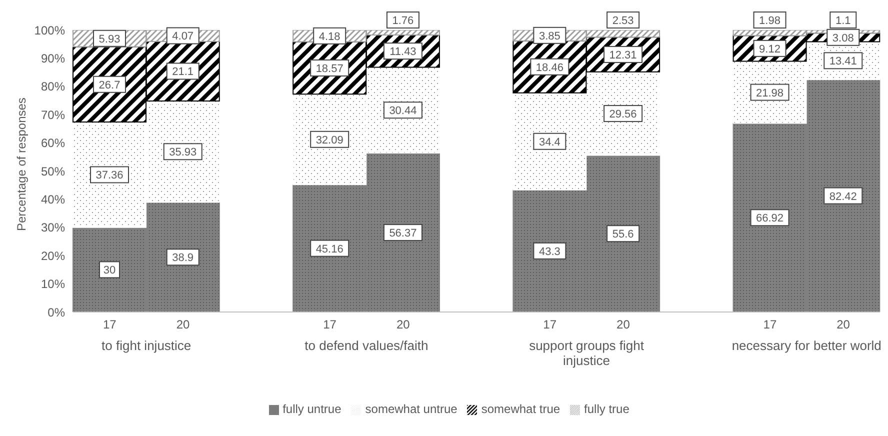 The height and width of the screenshot is (436, 888). What do you see at coordinates (53, 227) in the screenshot?
I see `y-tick-label: 30%` at bounding box center [53, 227].